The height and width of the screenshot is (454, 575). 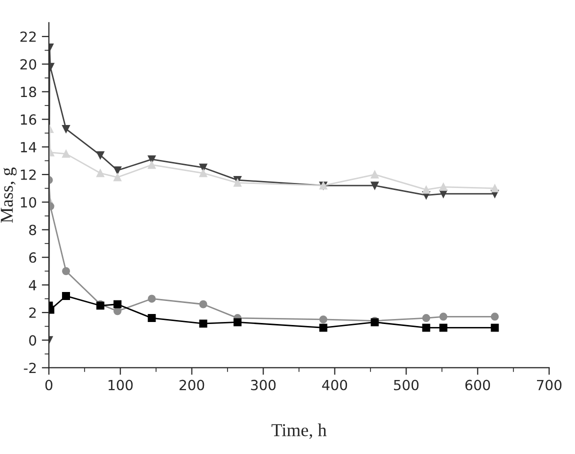 I want to click on y-tick-label: 18, so click(x=28, y=92).